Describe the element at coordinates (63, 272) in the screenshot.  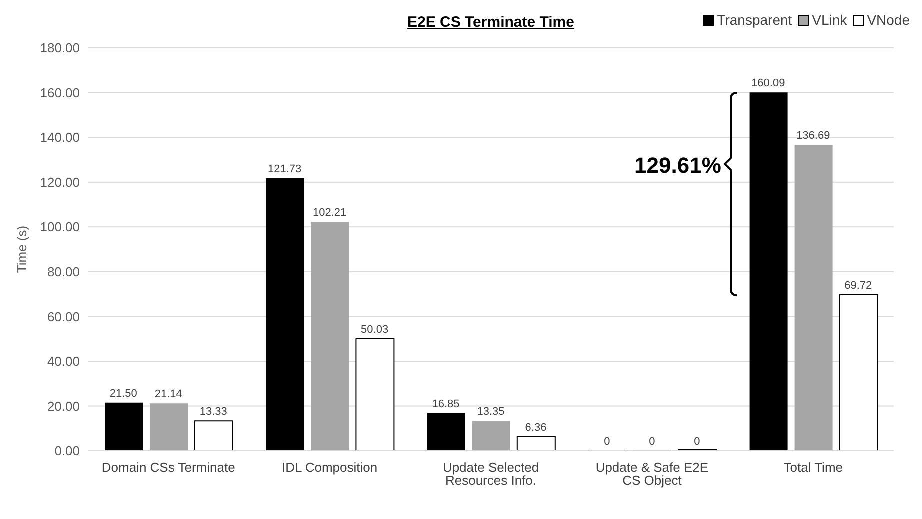
I see `y-tick-label: 80.00` at that location.